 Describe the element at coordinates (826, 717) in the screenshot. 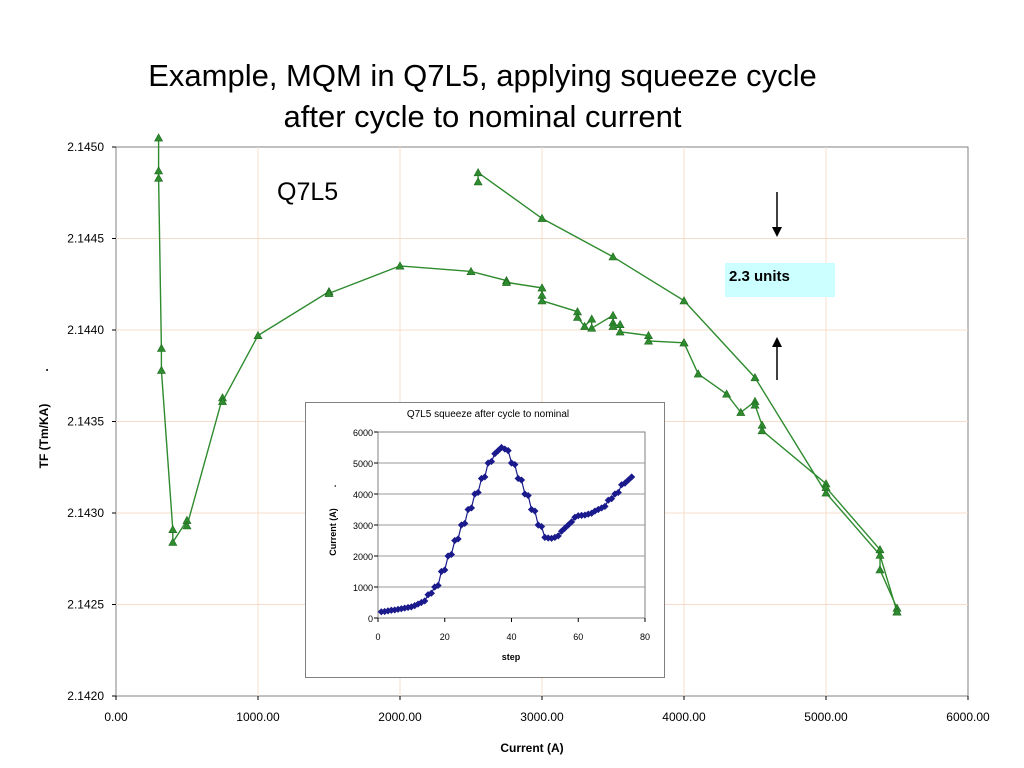

I see `main-x-tick-label: 5000.00` at that location.